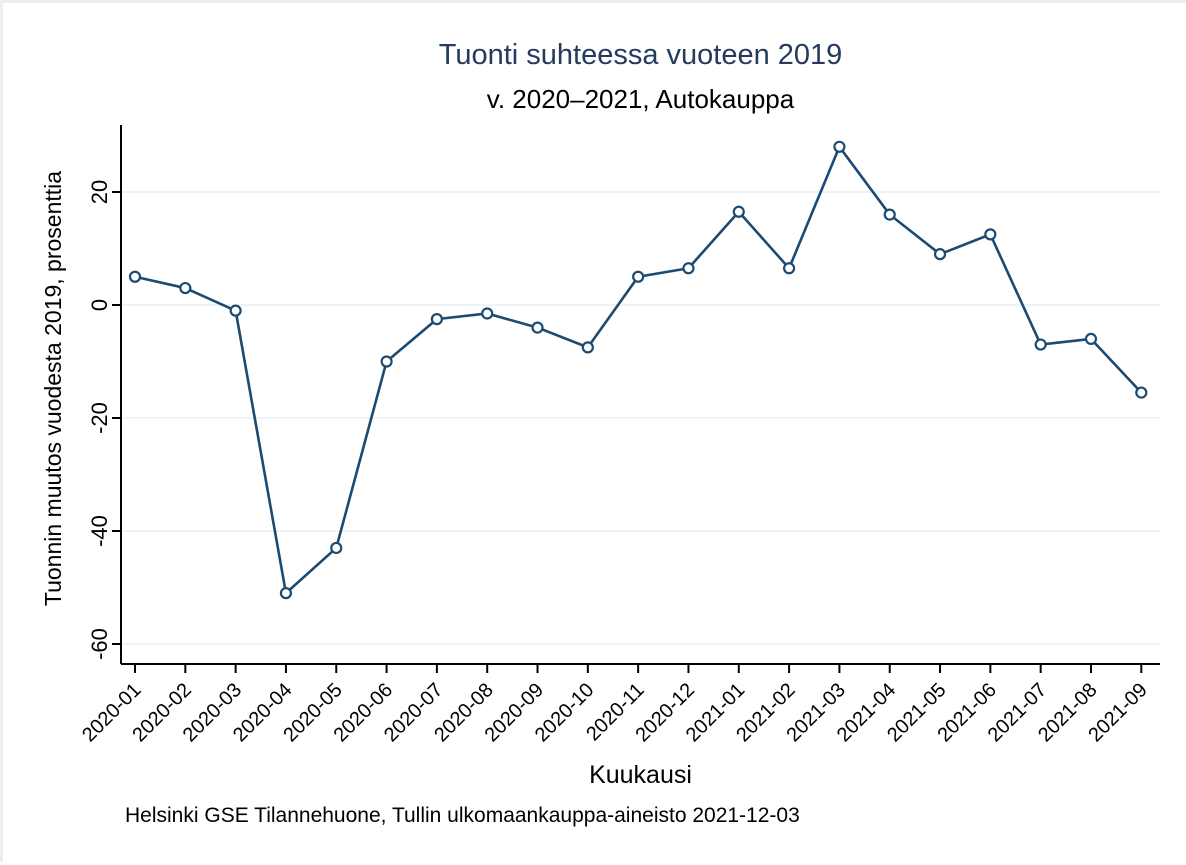 Image resolution: width=1186 pixels, height=865 pixels. What do you see at coordinates (99, 644) in the screenshot?
I see `y-tick-label: -60` at bounding box center [99, 644].